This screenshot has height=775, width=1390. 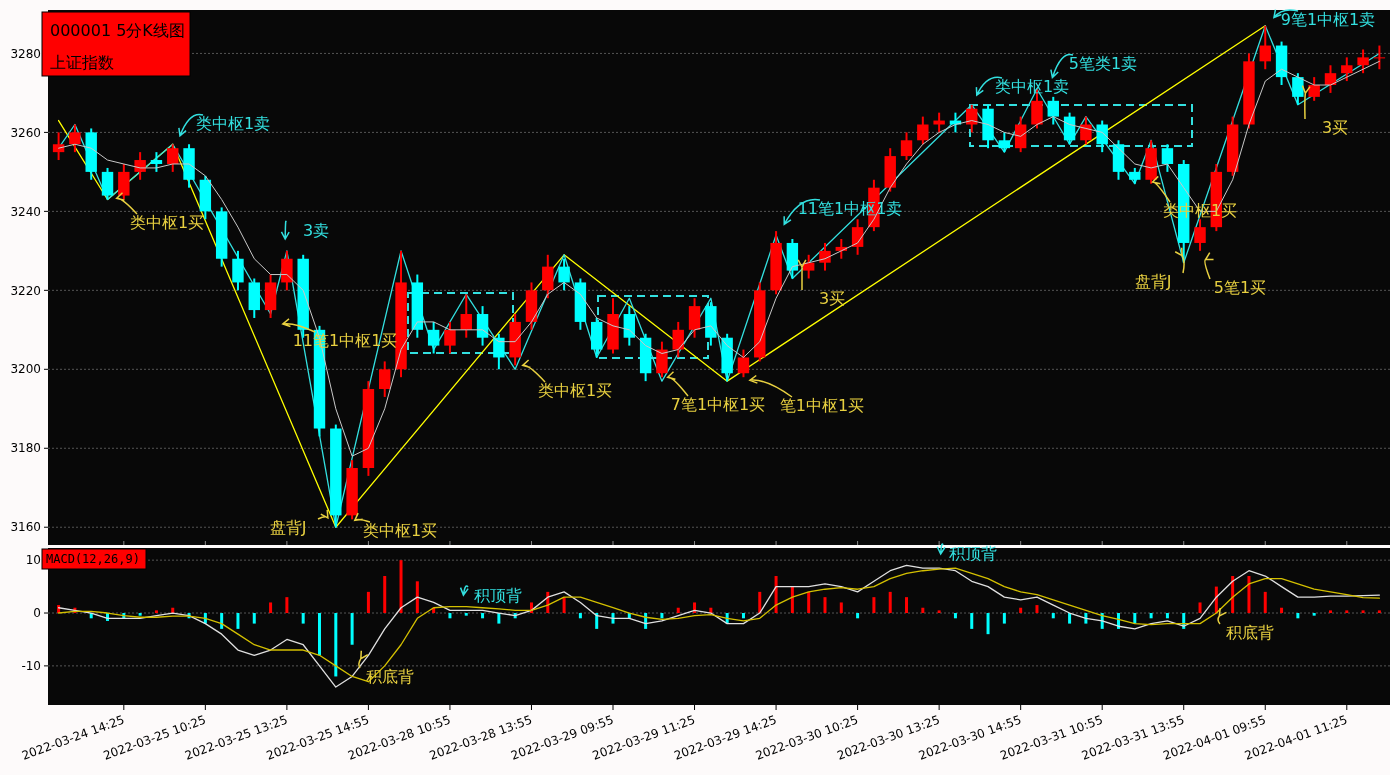 What do you see at coordinates (1153, 281) in the screenshot?
I see `annotation: 盘背J` at bounding box center [1153, 281].